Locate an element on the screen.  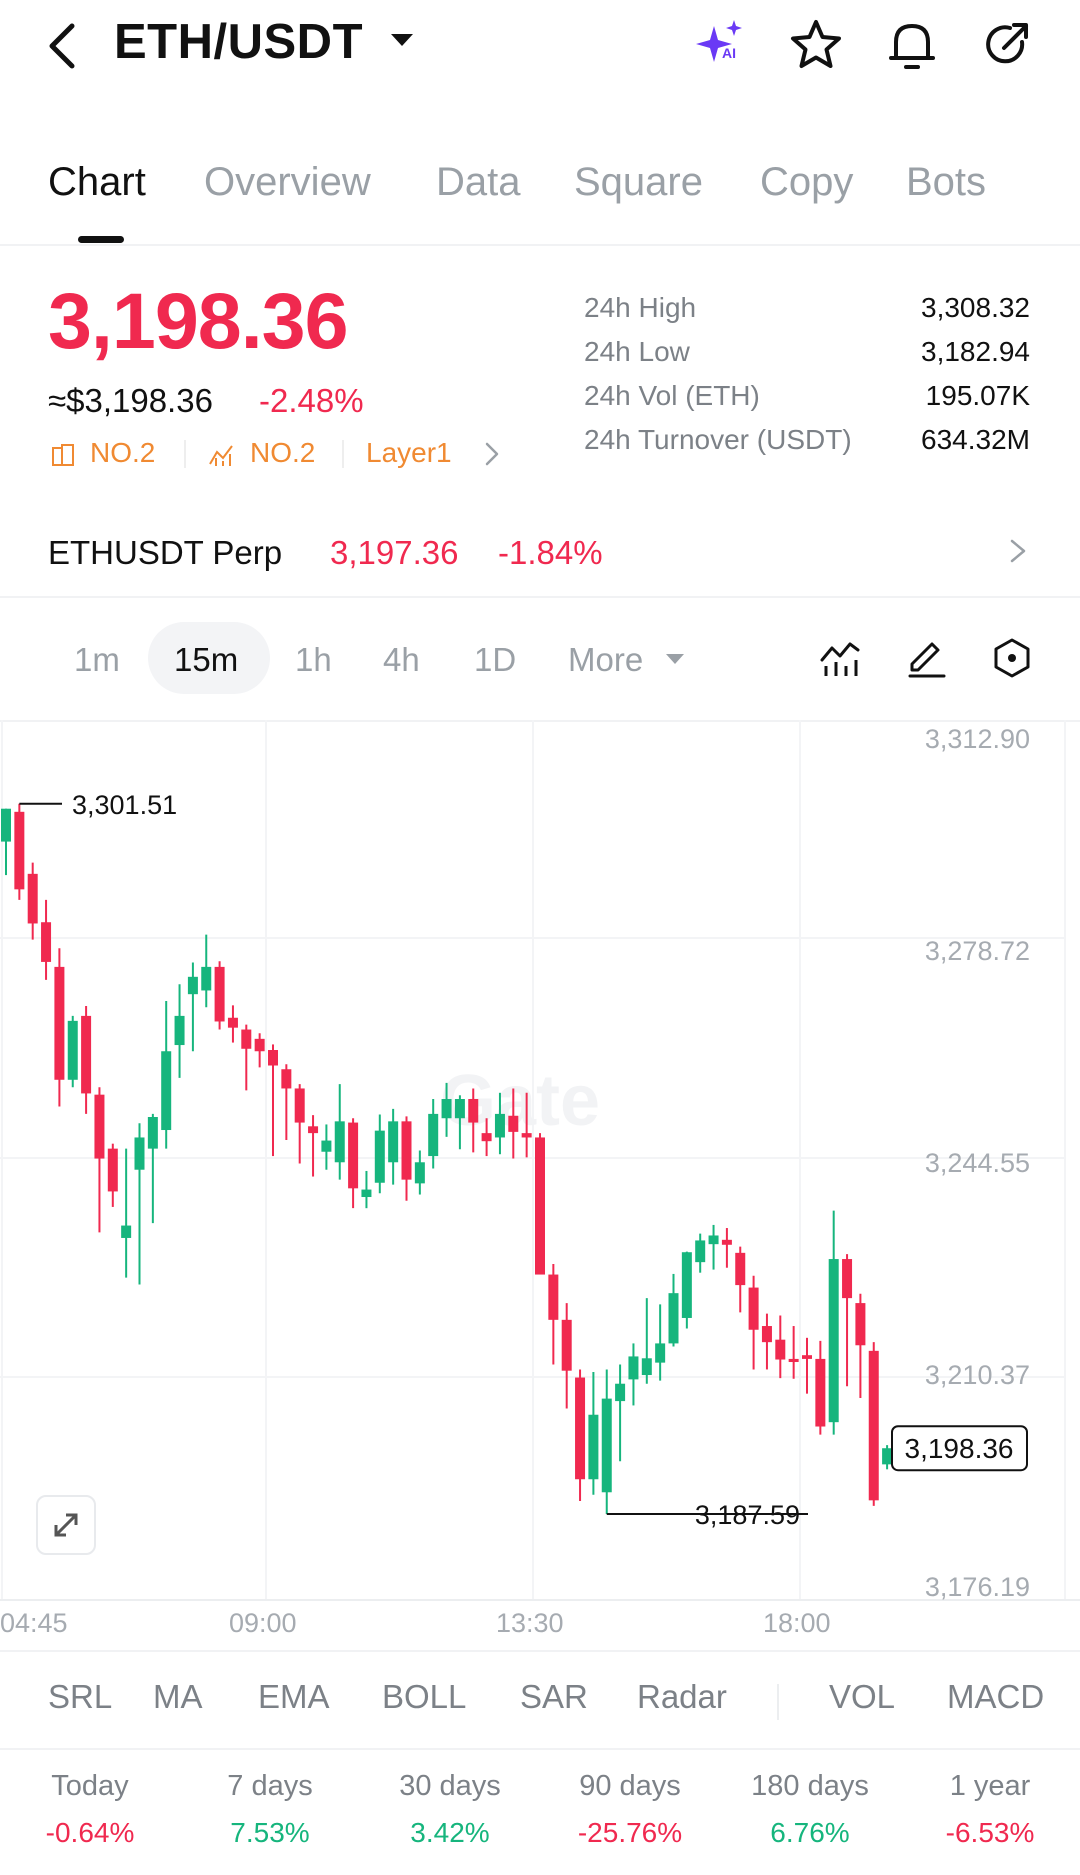
trend-rank-tag: NO.2 is located at coordinates (283, 452).